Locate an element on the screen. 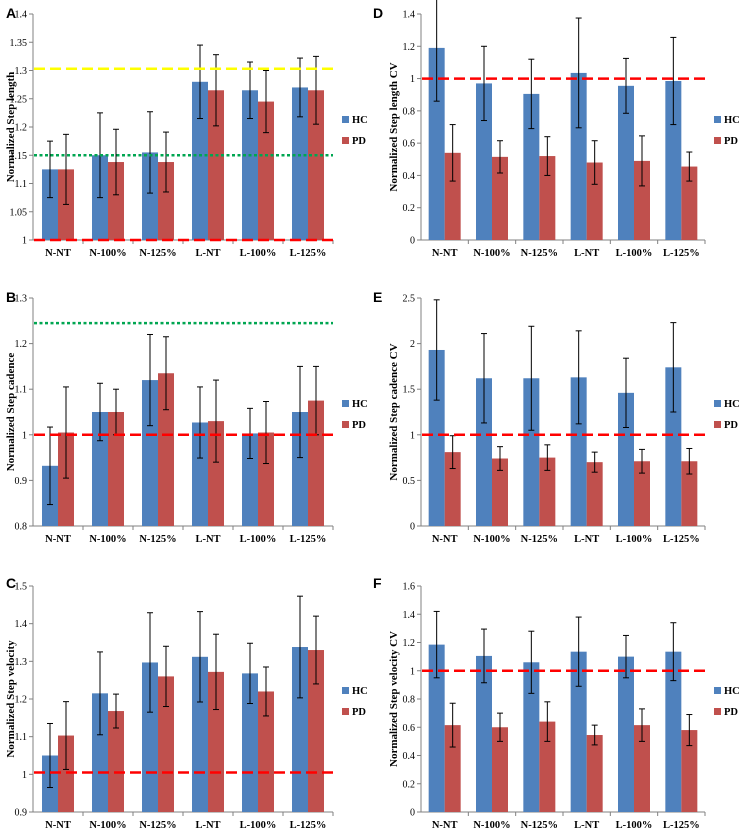 The image size is (743, 837). y-tick-label: 1 is located at coordinates (412, 671).